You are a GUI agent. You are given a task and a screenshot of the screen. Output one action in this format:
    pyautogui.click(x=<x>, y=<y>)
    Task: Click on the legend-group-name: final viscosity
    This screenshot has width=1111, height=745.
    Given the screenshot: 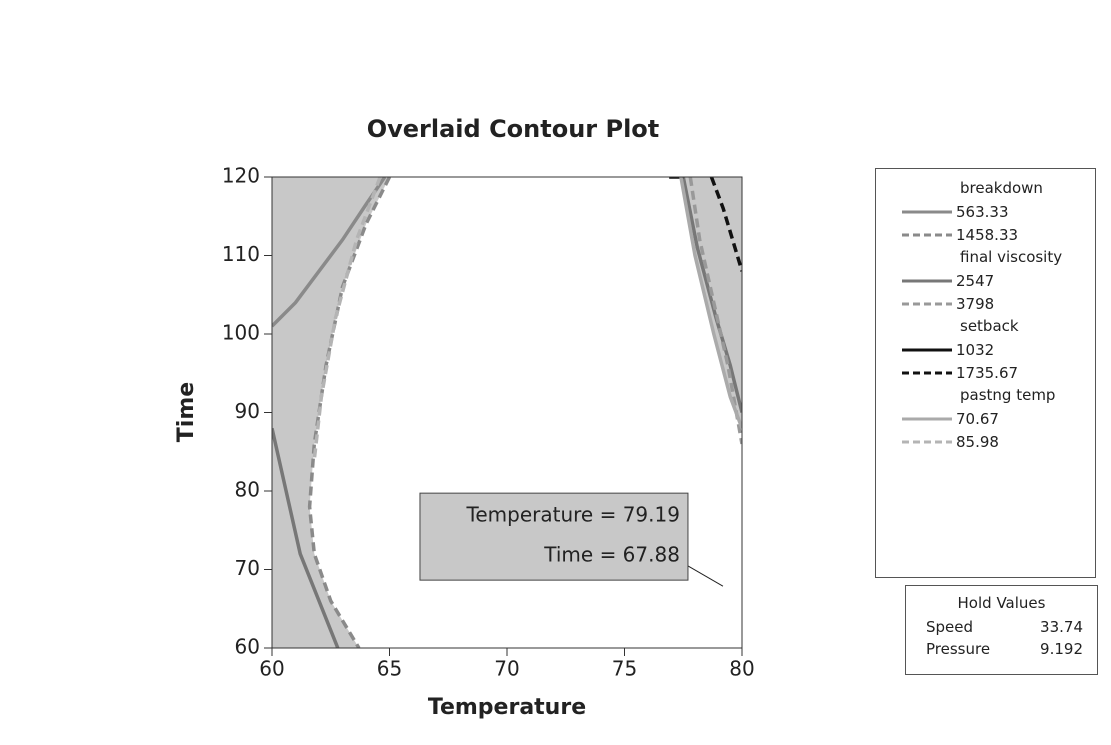 What is the action you would take?
    pyautogui.click(x=1011, y=257)
    